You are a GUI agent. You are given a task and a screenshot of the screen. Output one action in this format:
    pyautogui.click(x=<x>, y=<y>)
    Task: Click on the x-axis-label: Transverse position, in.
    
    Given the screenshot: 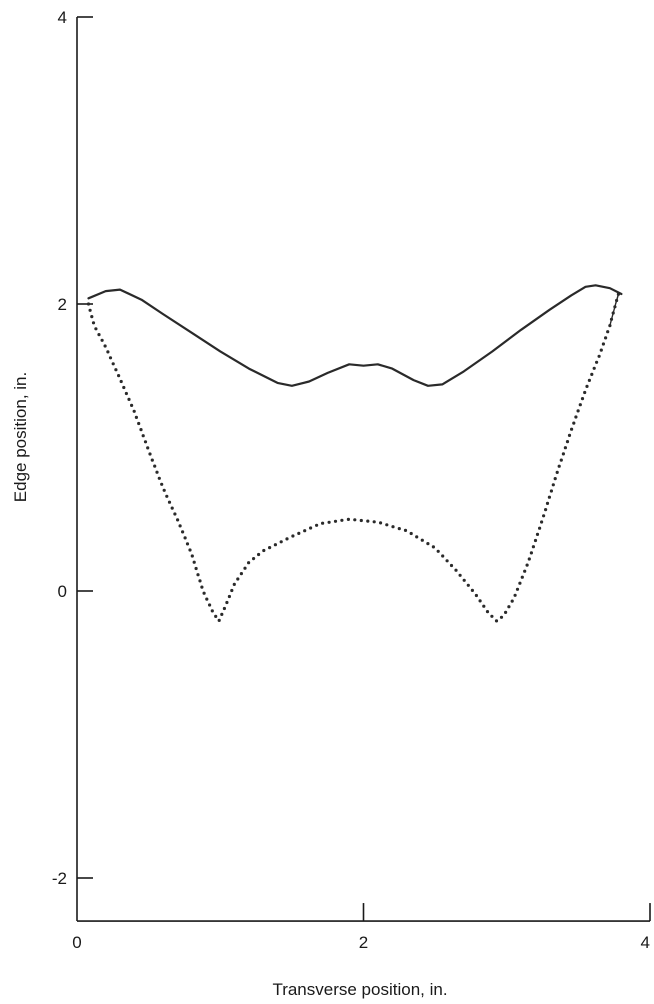 What is the action you would take?
    pyautogui.click(x=359, y=989)
    